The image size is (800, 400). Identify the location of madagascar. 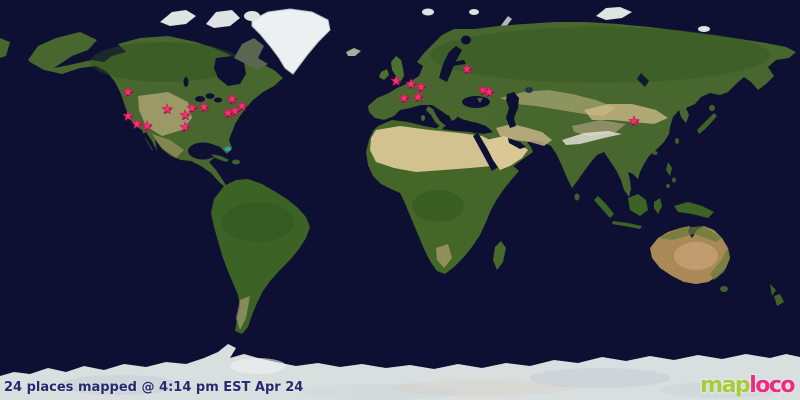
(499, 255).